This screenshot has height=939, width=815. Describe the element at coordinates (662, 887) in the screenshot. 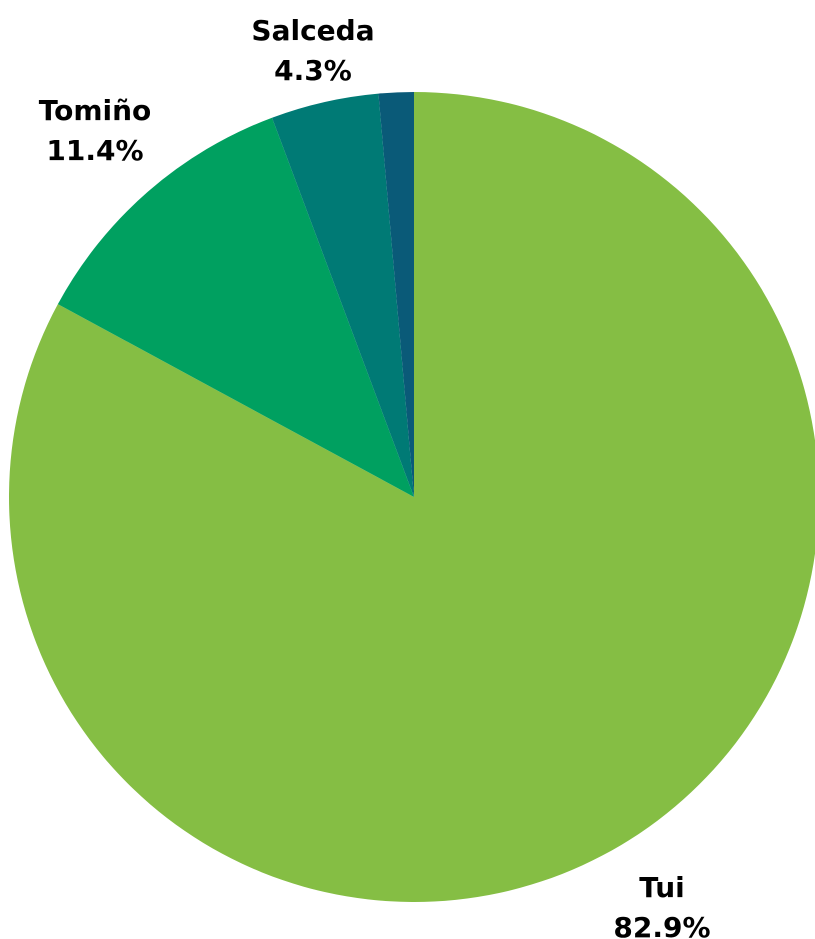

I see `slice-name-label: Tui` at that location.